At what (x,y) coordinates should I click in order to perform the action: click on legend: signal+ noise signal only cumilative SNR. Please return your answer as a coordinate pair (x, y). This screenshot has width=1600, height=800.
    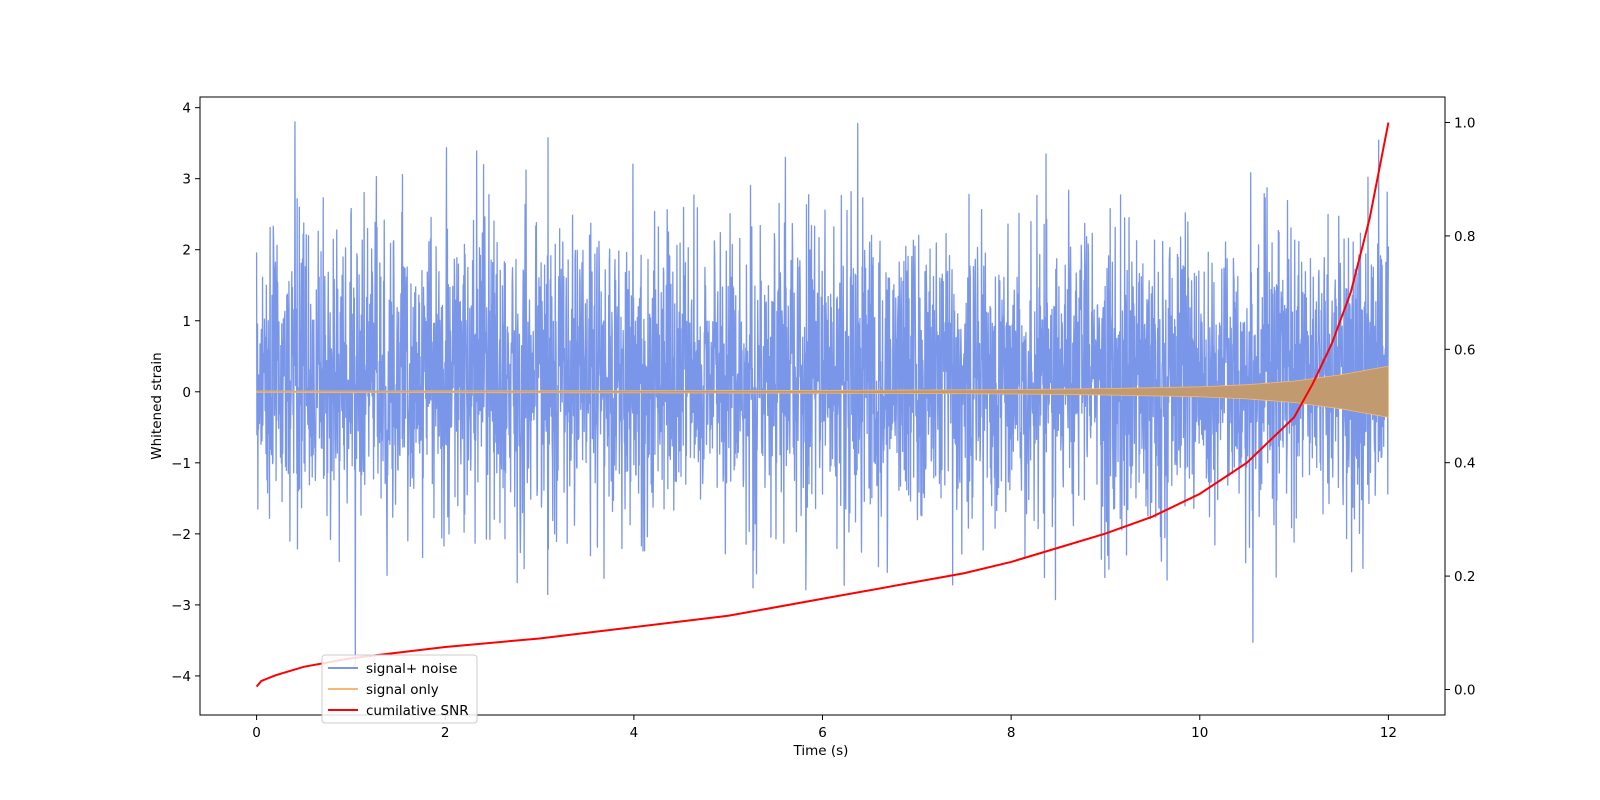
    Looking at the image, I should click on (399, 689).